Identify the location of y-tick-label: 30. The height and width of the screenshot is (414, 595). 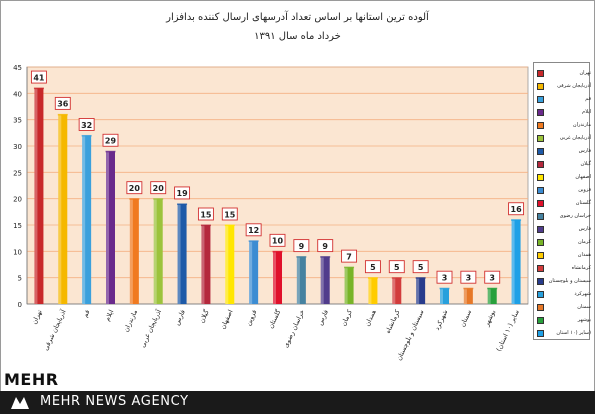
(17, 147).